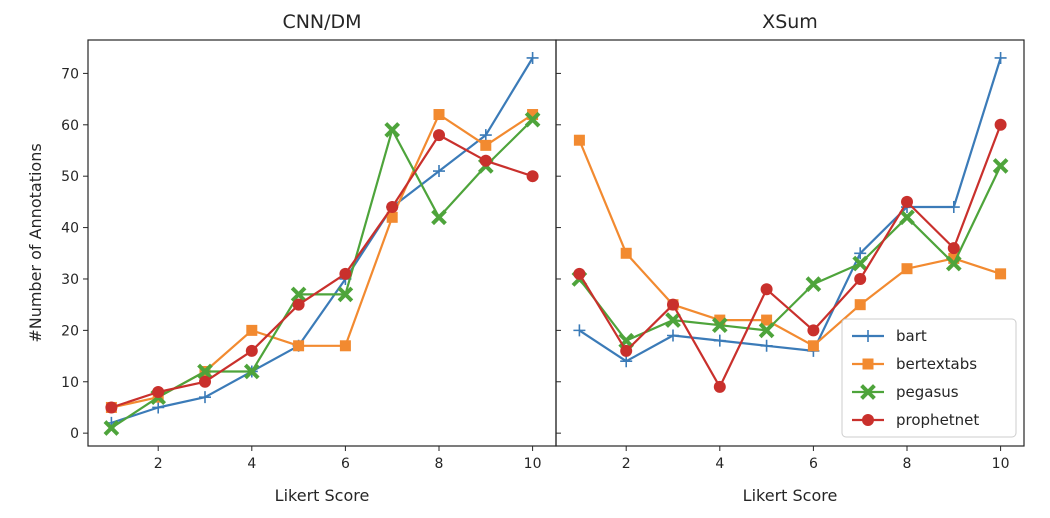 This screenshot has width=1050, height=518. What do you see at coordinates (70, 383) in the screenshot?
I see `y-tick-label: 10` at bounding box center [70, 383].